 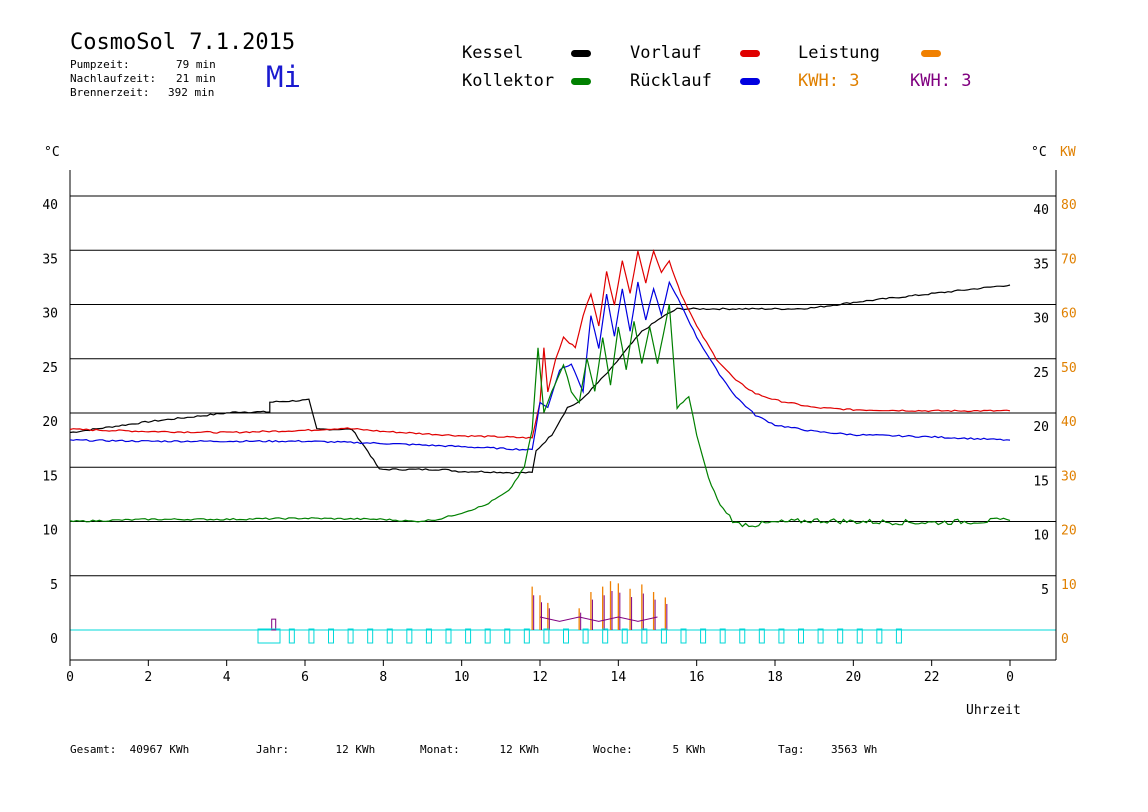 What do you see at coordinates (1065, 639) in the screenshot?
I see `y-right-kw-tick-label: 0` at bounding box center [1065, 639].